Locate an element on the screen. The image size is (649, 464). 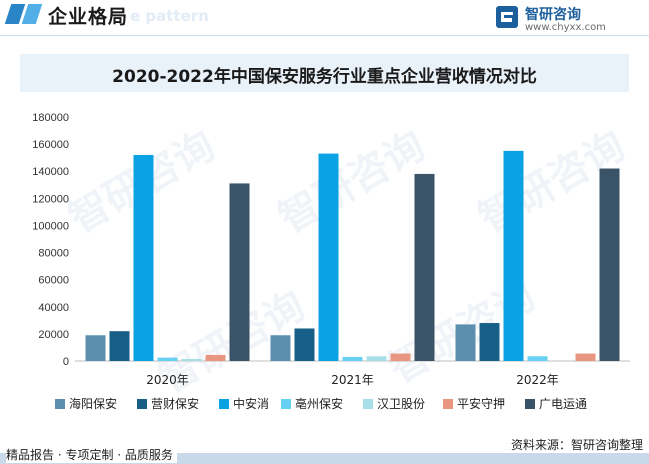
brand-logo: 智研咨询 www.chyxx.com is located at coordinates (565, 19).